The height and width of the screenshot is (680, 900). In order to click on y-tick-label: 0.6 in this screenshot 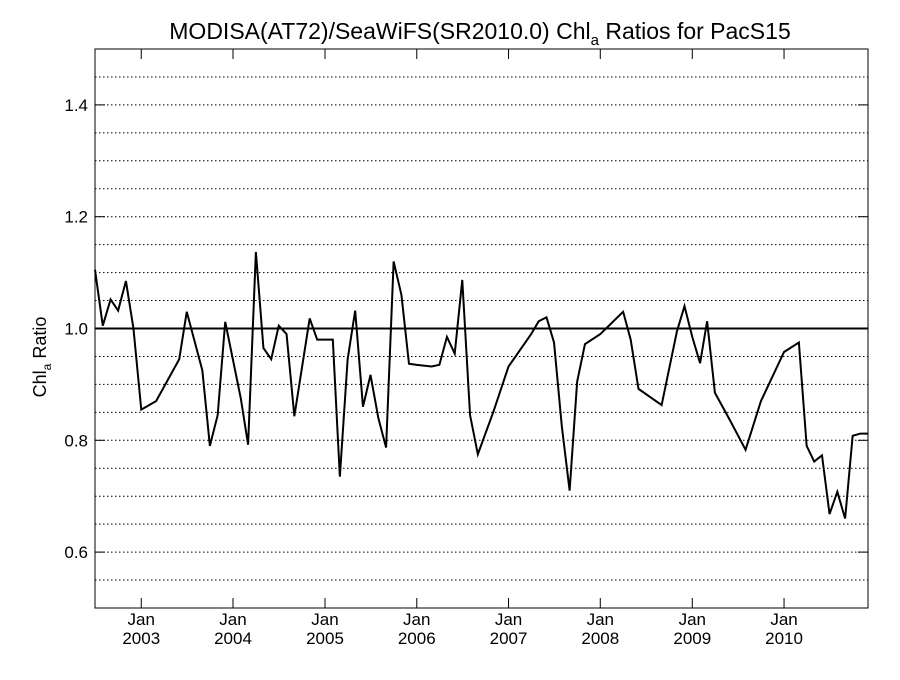, I will do `click(76, 552)`.